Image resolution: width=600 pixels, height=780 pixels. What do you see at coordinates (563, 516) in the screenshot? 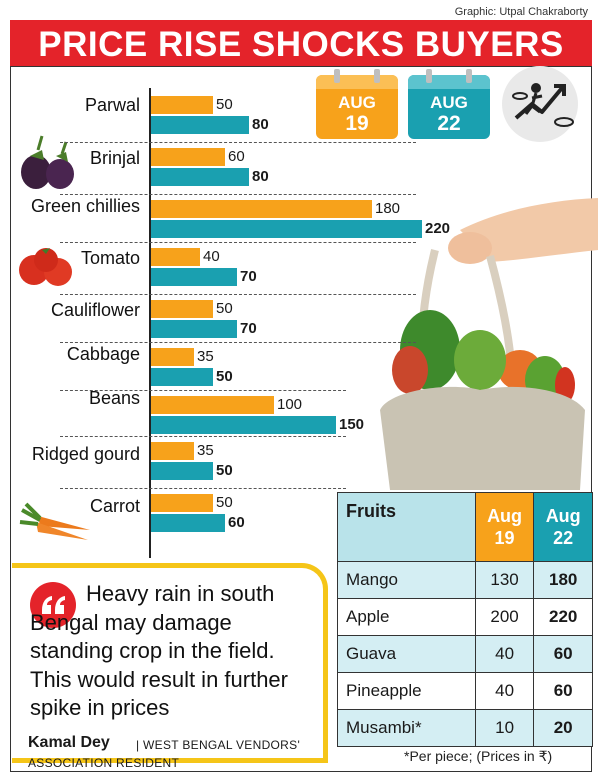
I see `aug22-header-line1: Aug` at bounding box center [563, 516].